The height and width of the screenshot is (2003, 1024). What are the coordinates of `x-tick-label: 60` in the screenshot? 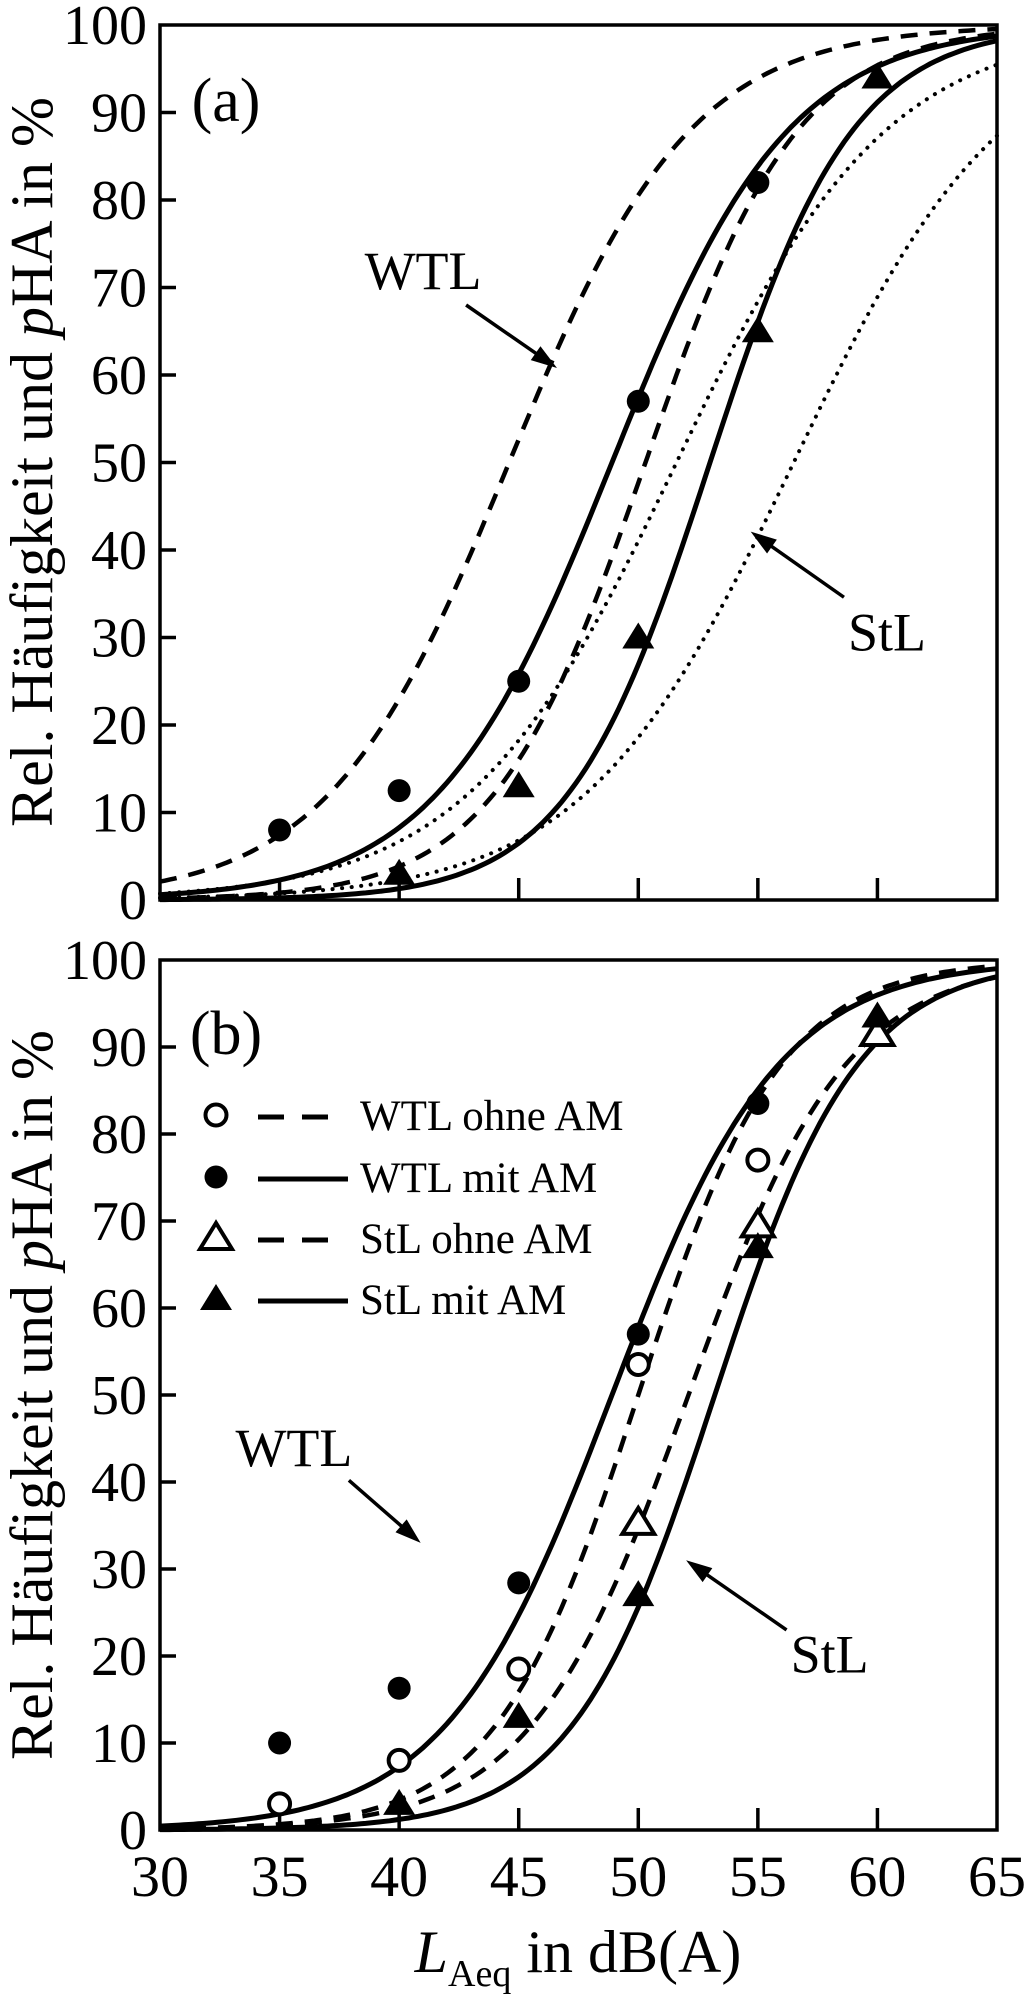 It's located at (877, 1876).